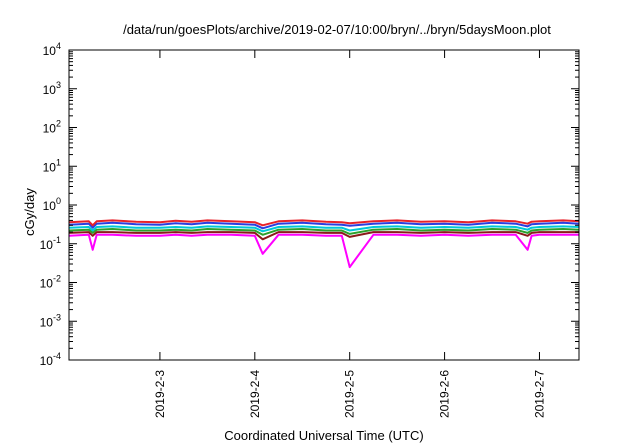  Describe the element at coordinates (58, 124) in the screenshot. I see `y-tick-exponent: 2` at that location.